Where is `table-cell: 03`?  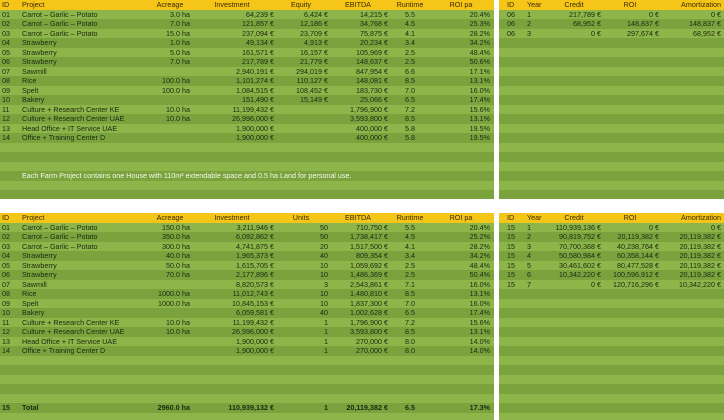 table-cell: 03 is located at coordinates (6, 246).